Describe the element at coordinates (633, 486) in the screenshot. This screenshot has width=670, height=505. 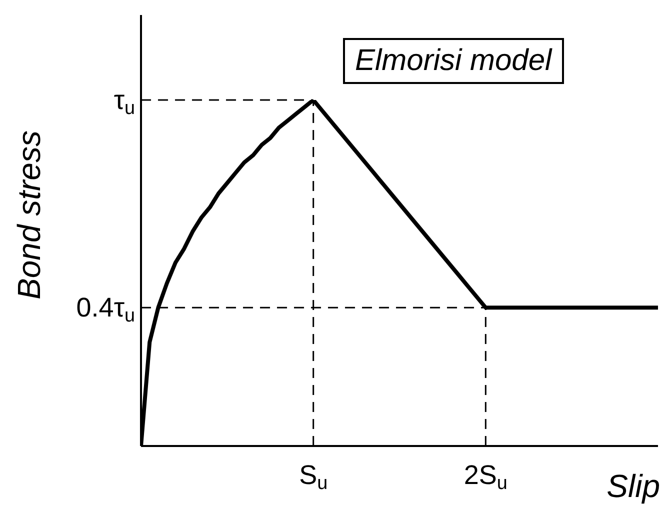
I see `x-axis-title: Slip` at that location.